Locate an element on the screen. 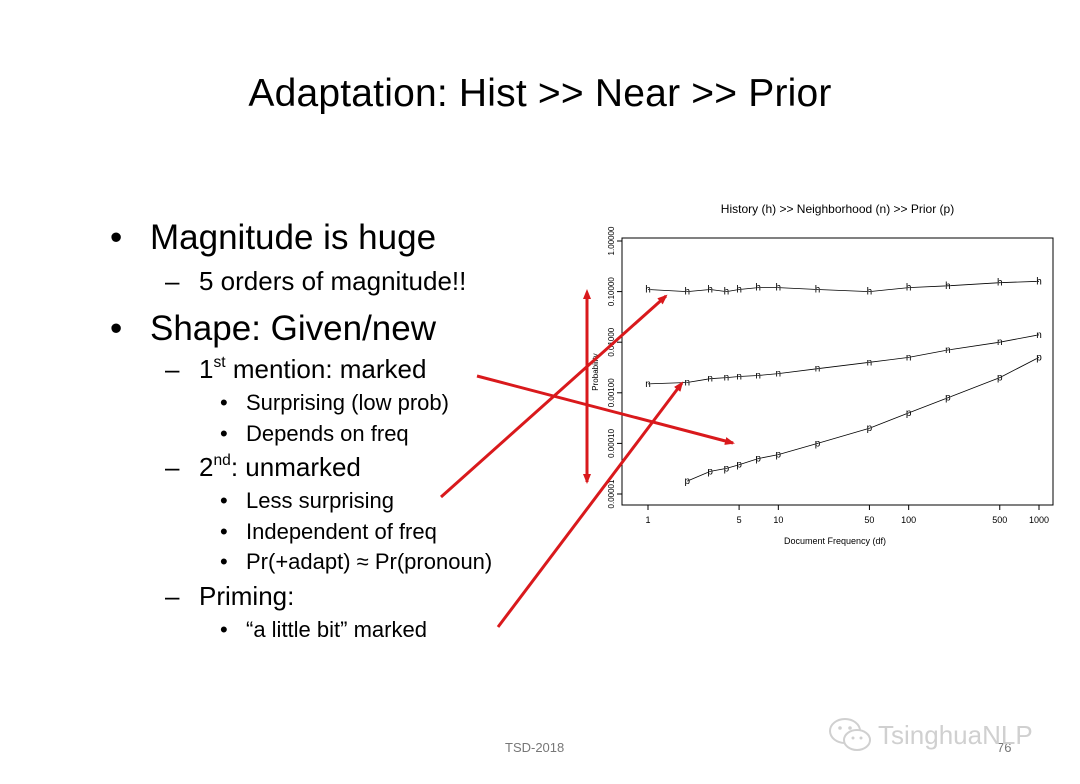 This screenshot has height=784, width=1080. bullet-text: Surprising (low prob) is located at coordinates (347, 402).